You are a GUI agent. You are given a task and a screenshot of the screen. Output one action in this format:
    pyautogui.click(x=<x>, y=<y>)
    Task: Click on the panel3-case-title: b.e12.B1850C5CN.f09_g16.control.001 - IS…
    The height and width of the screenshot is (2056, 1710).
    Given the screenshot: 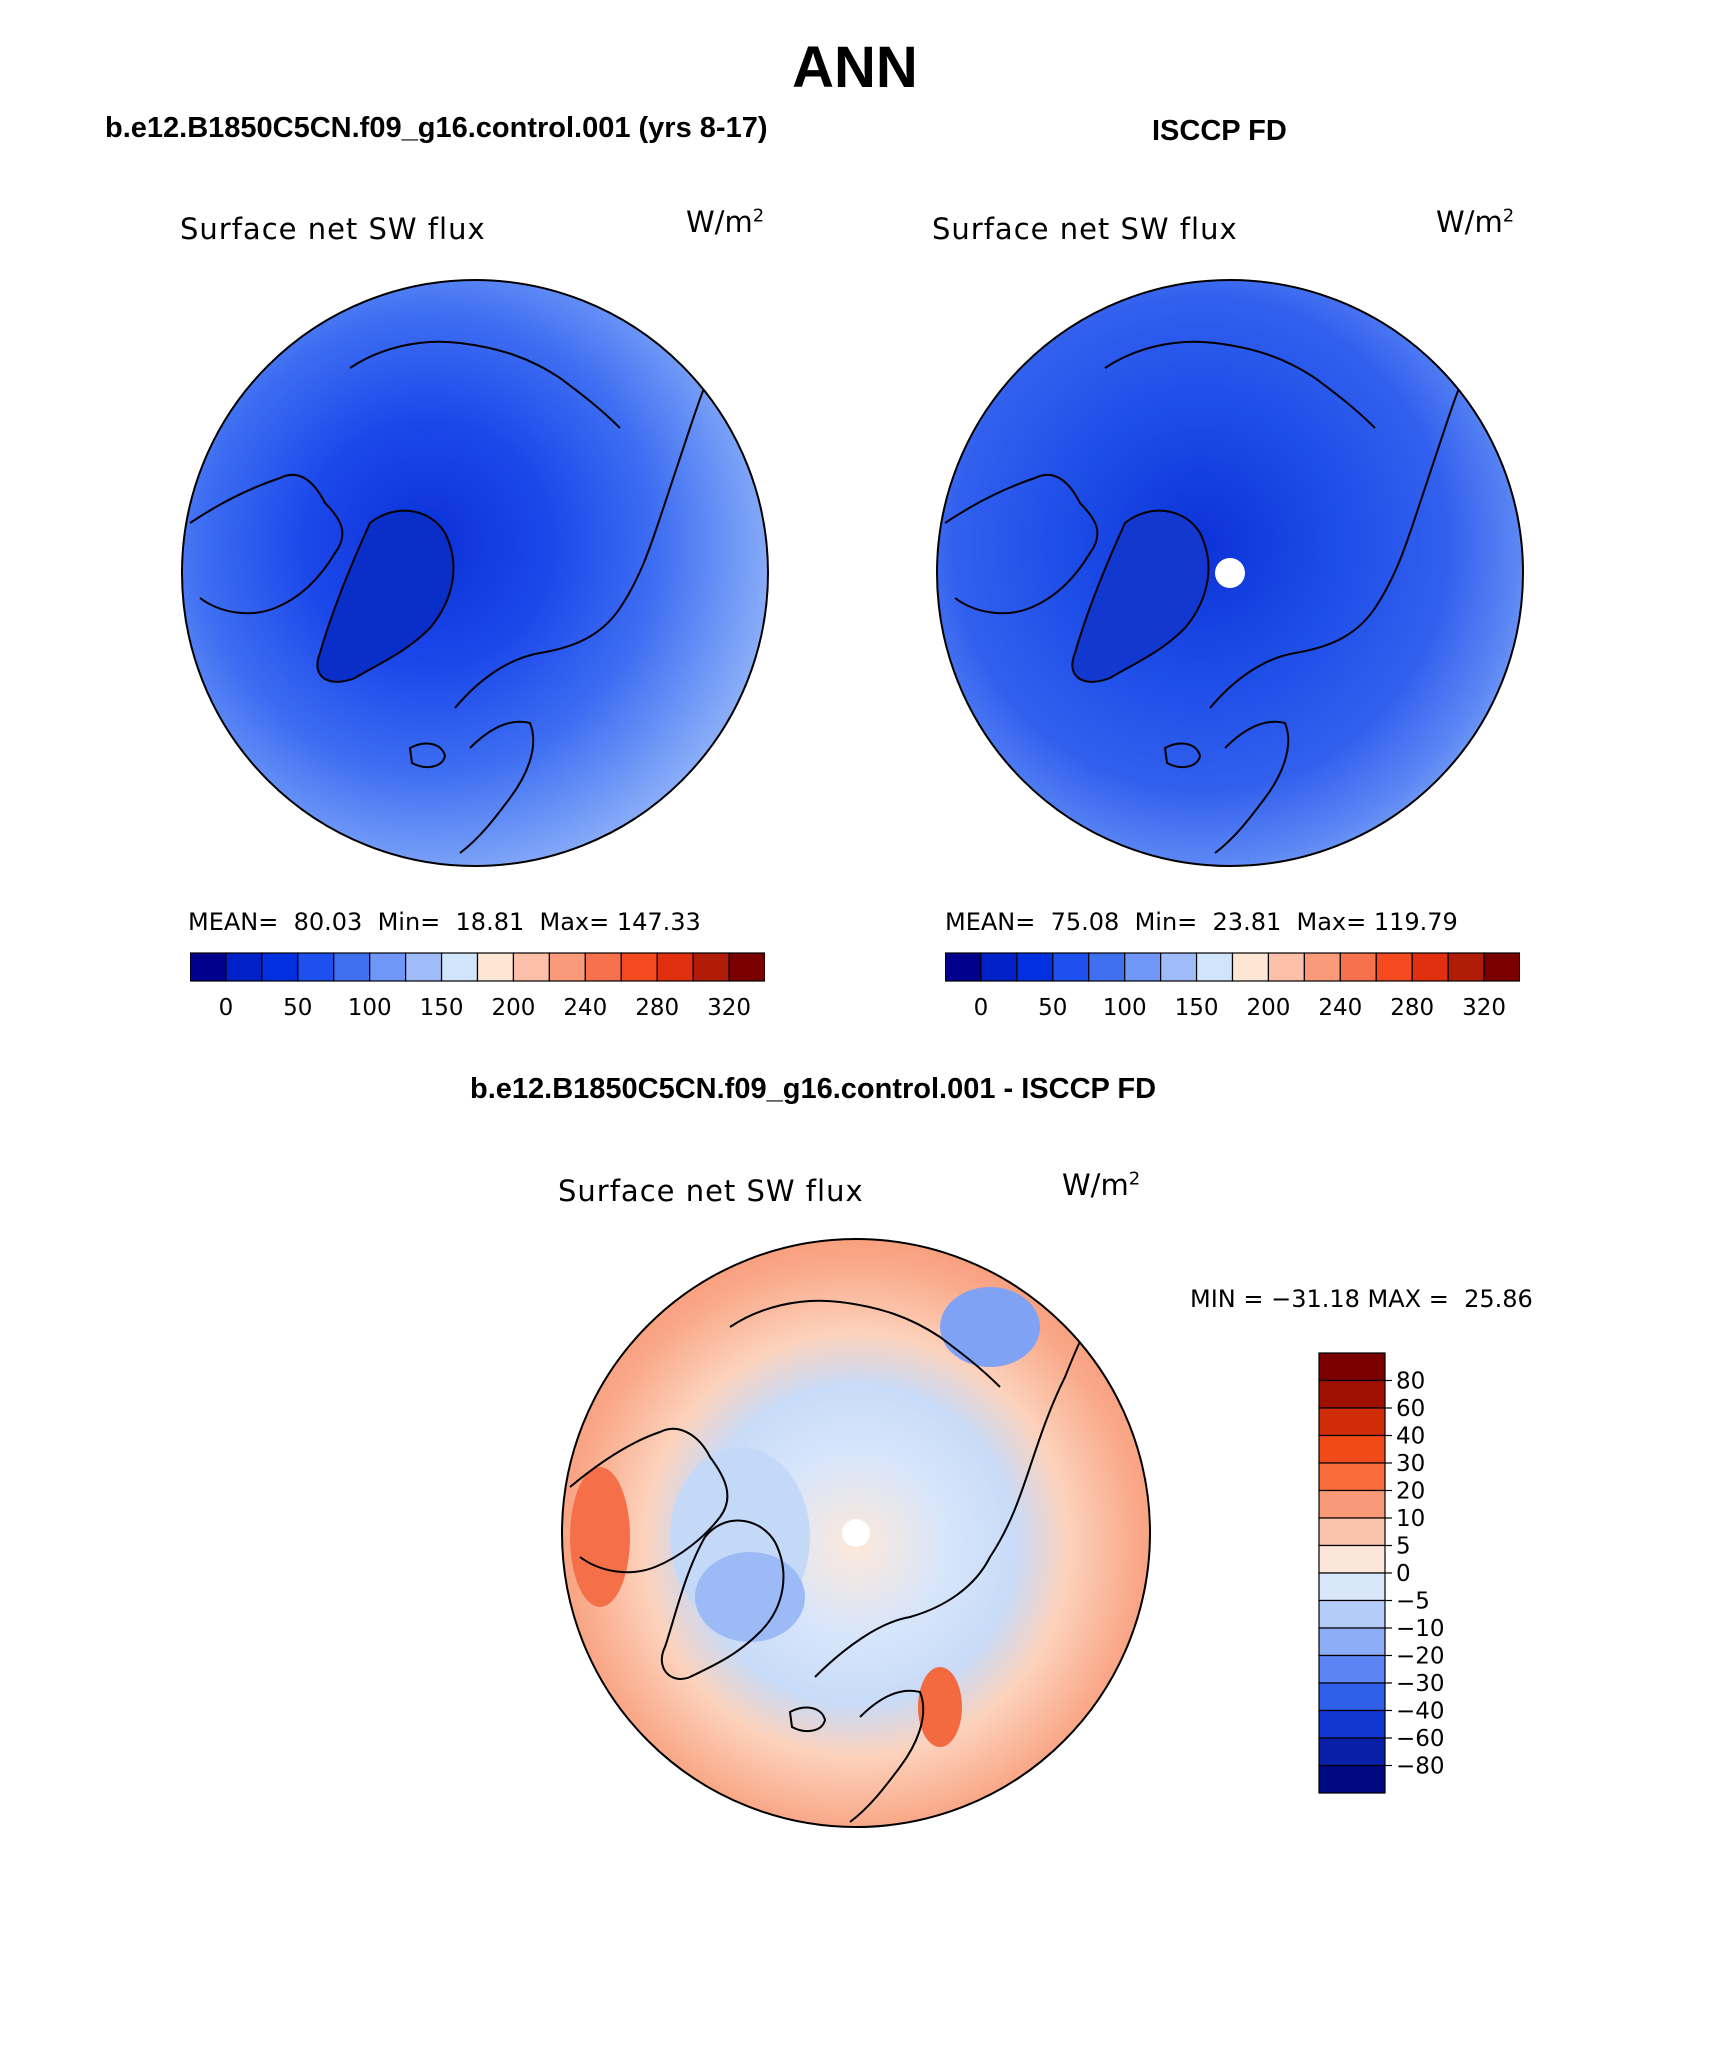 What is the action you would take?
    pyautogui.click(x=813, y=1089)
    